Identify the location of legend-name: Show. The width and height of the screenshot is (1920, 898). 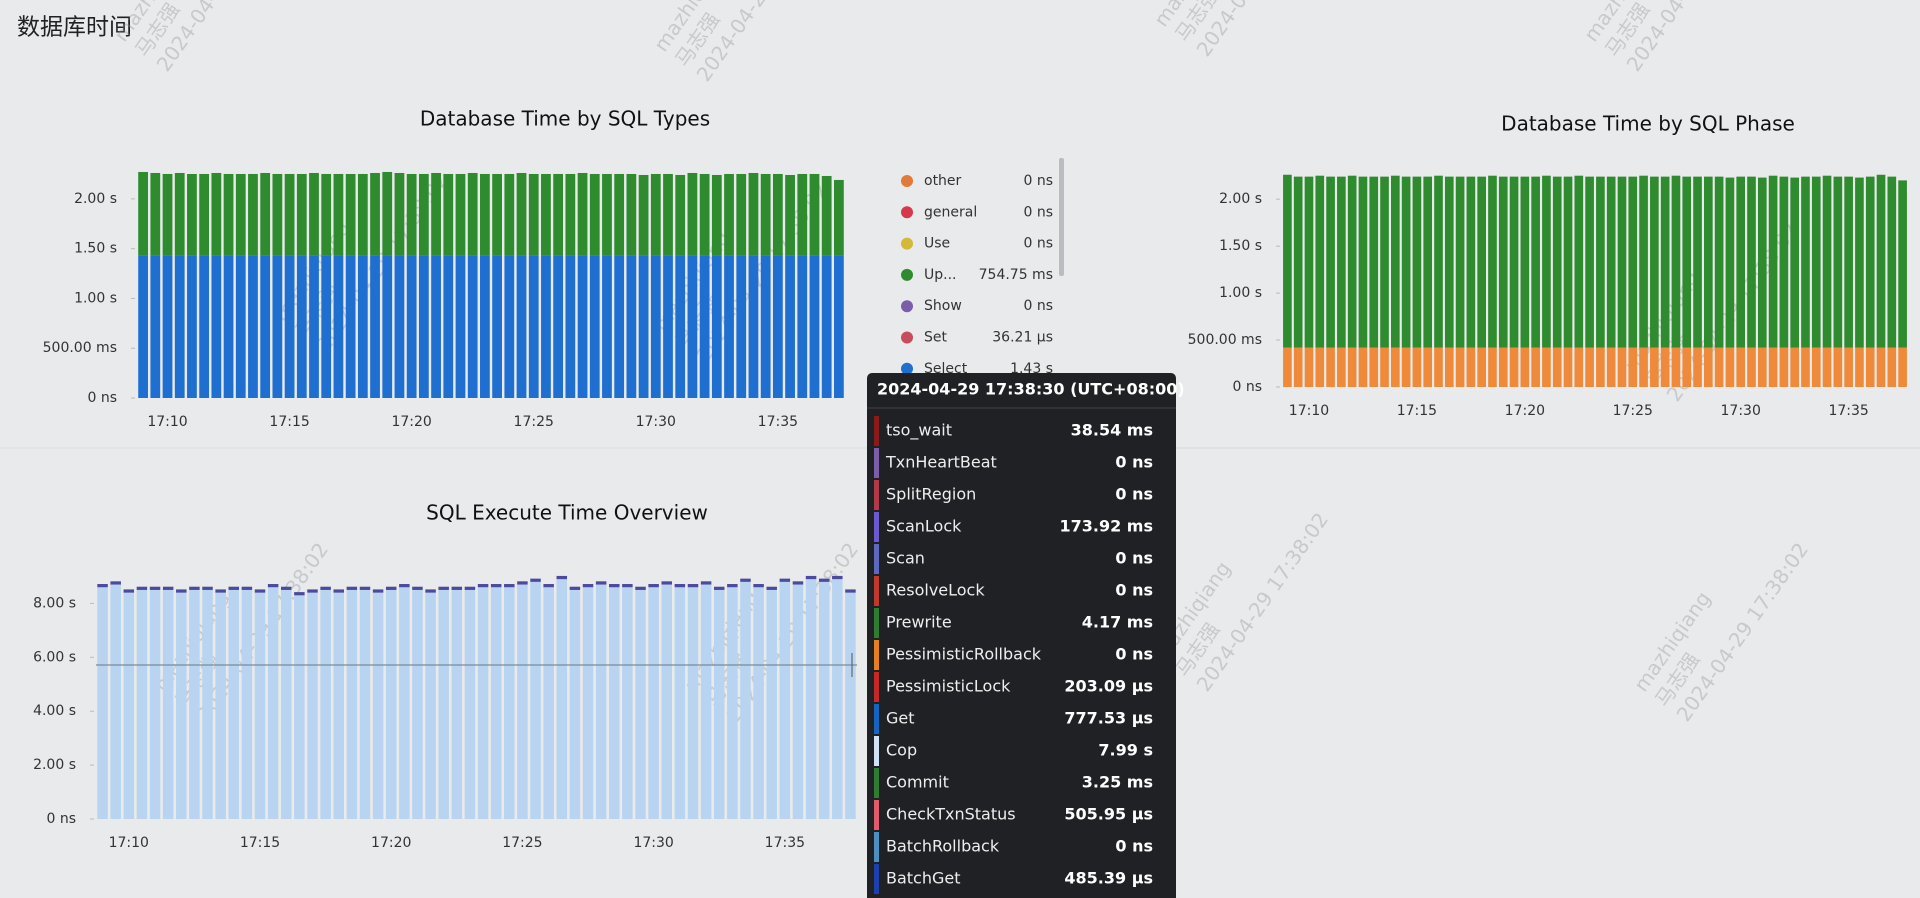
(943, 306).